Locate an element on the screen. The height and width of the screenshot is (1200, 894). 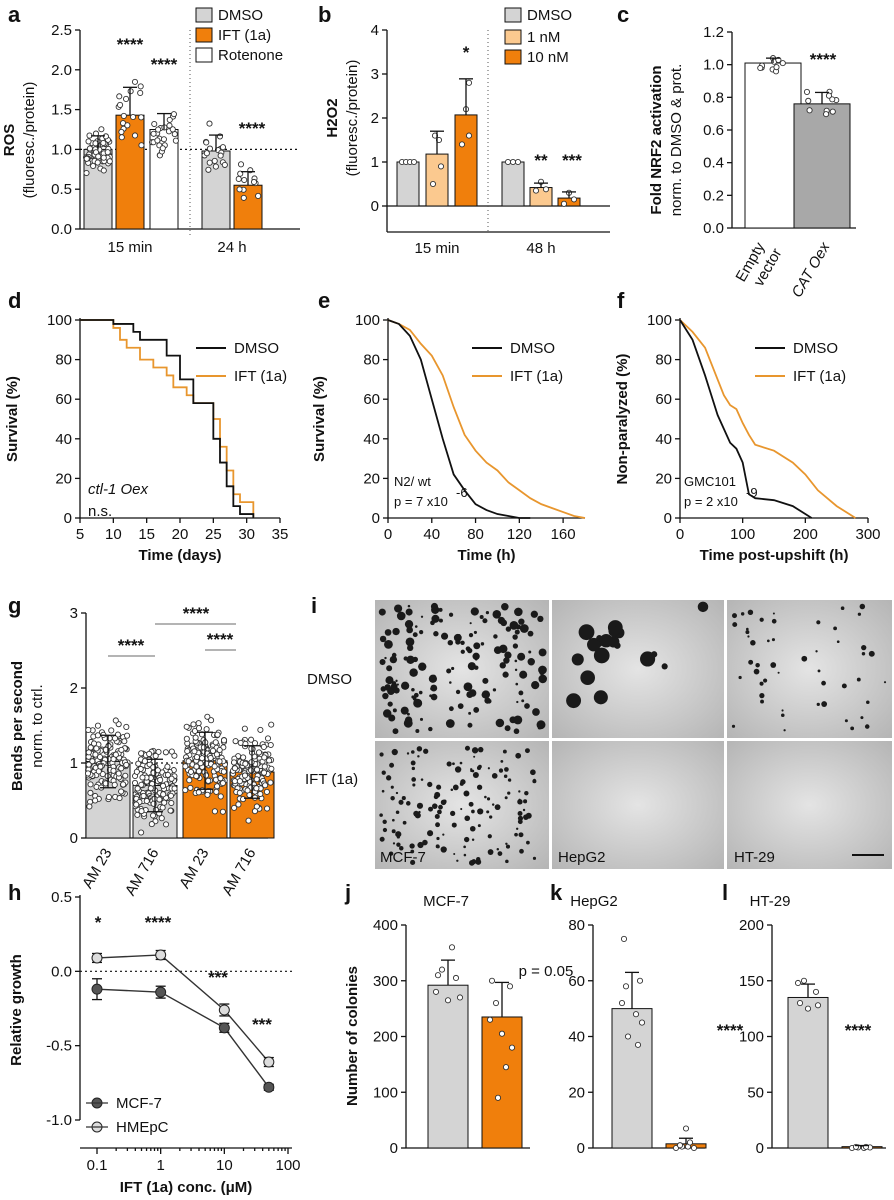
panel-c-point is located at coordinates (782, 63).